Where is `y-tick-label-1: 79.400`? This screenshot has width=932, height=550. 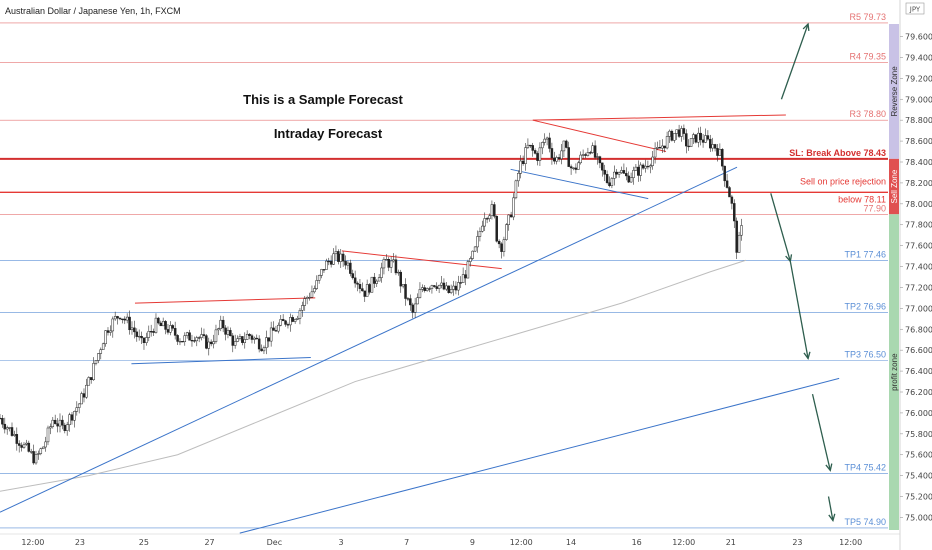 y-tick-label-1: 79.400 is located at coordinates (918, 57).